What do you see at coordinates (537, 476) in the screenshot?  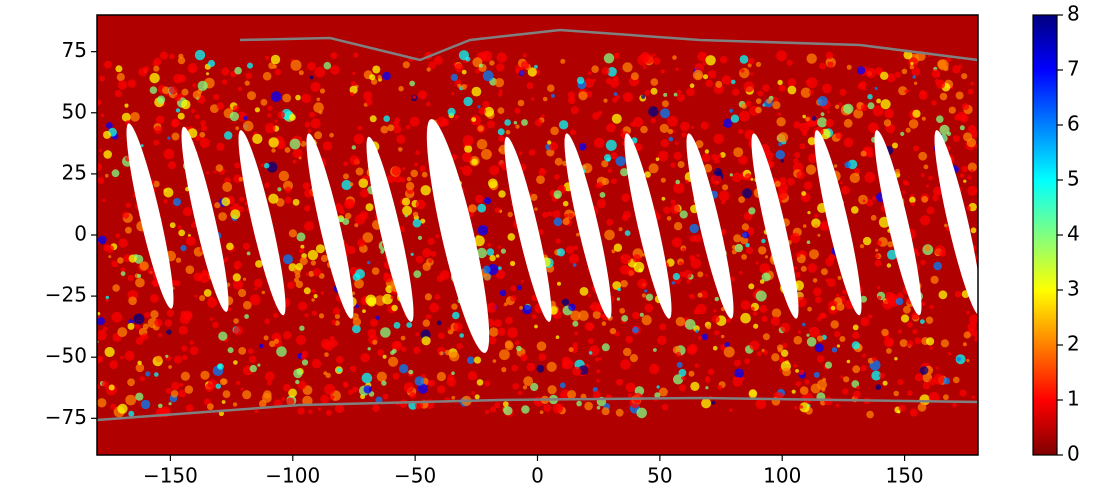 I see `x-tick-label: 0` at bounding box center [537, 476].